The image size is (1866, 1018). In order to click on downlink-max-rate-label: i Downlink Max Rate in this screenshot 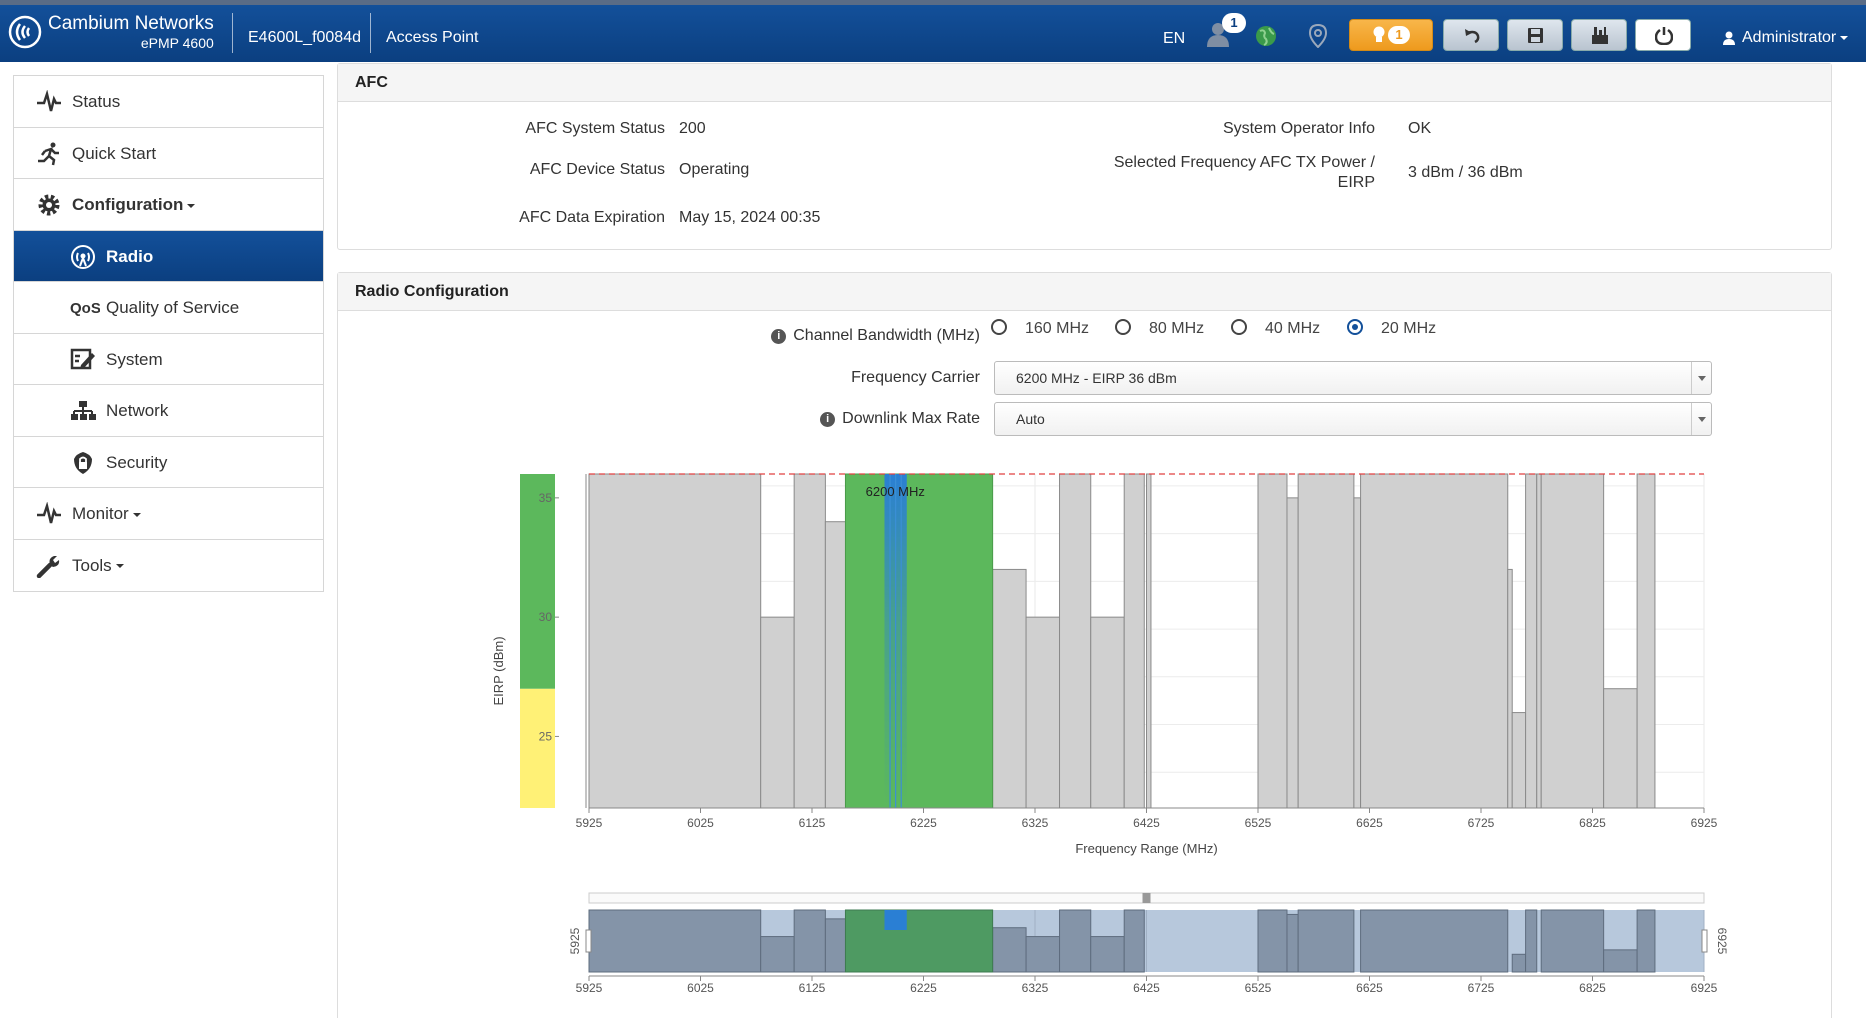, I will do `click(829, 419)`.